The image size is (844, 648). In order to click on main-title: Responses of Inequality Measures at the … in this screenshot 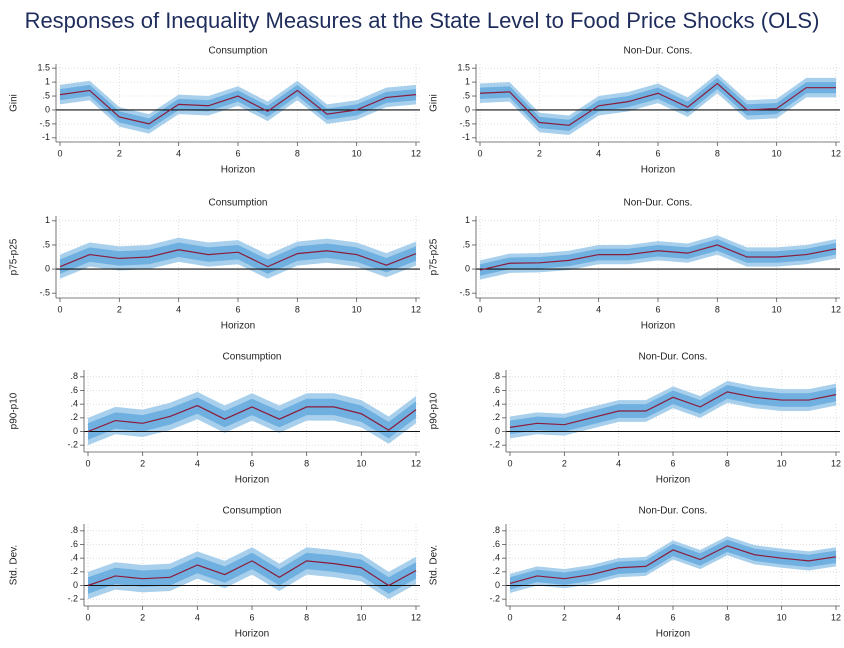, I will do `click(422, 20)`.